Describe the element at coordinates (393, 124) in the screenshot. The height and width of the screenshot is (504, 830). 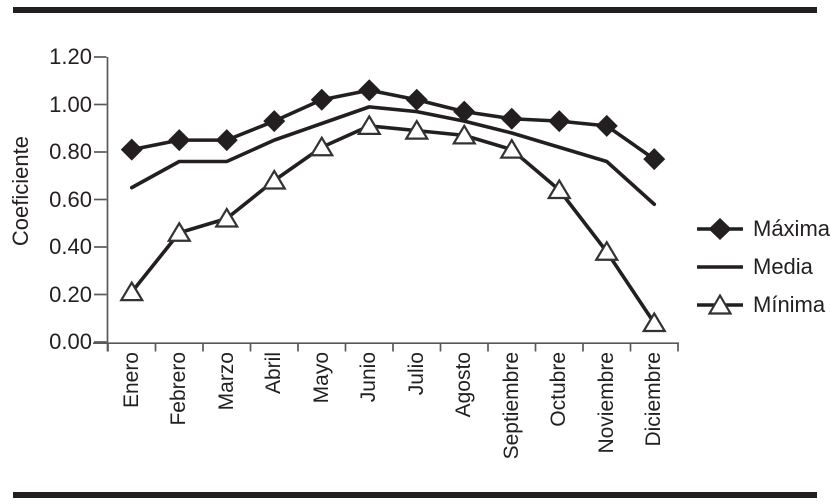
I see `series-line-máxima` at that location.